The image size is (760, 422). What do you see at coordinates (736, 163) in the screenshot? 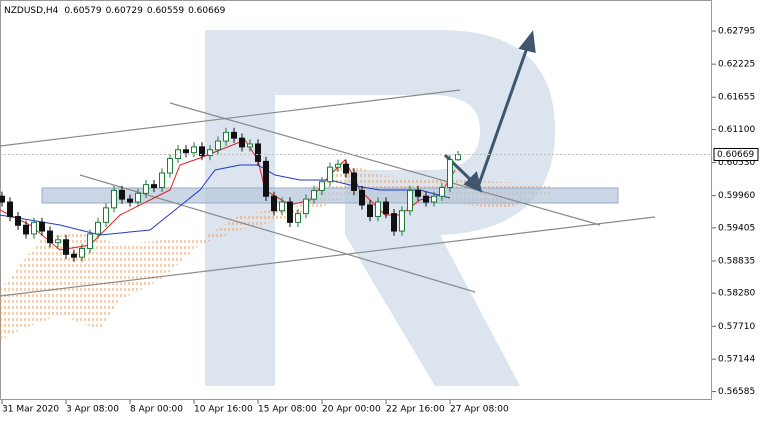
I see `y-tick-label: 0.60530` at bounding box center [736, 163].